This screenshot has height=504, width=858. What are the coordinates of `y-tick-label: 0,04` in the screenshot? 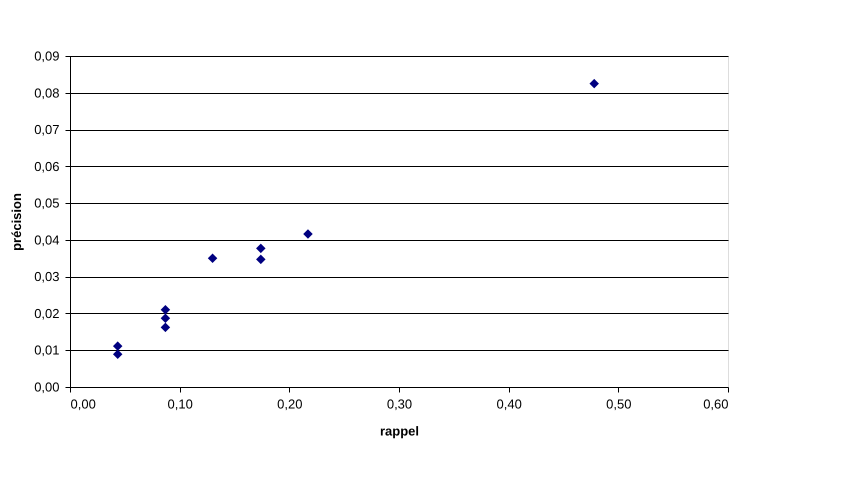 It's located at (47, 240).